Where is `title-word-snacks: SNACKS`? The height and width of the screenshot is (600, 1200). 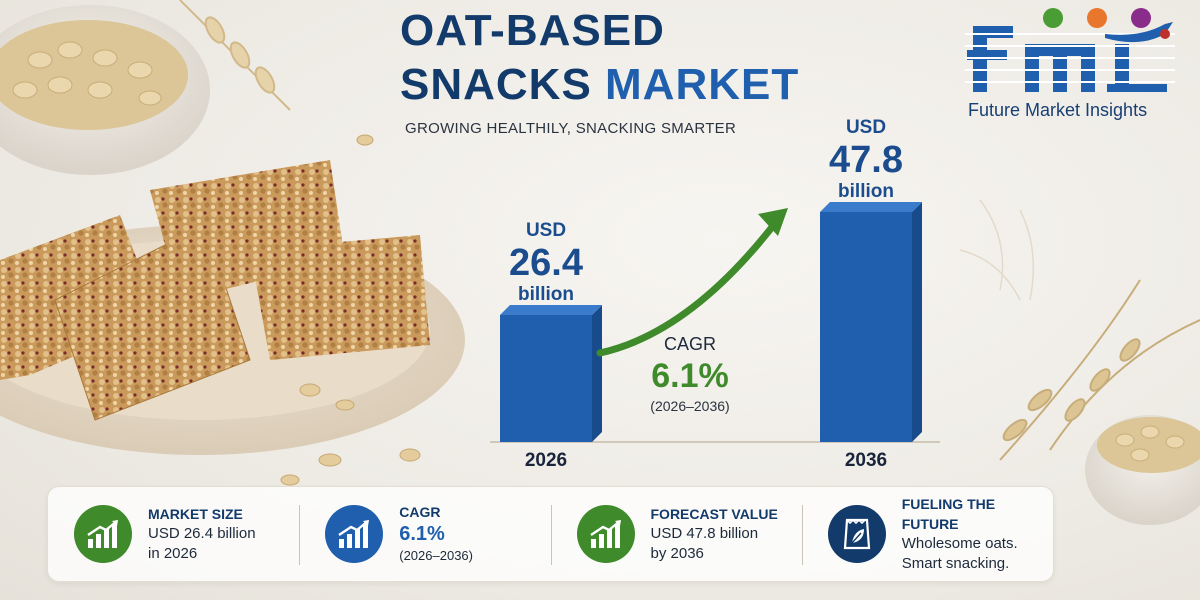
title-word-snacks: SNACKS is located at coordinates (496, 84).